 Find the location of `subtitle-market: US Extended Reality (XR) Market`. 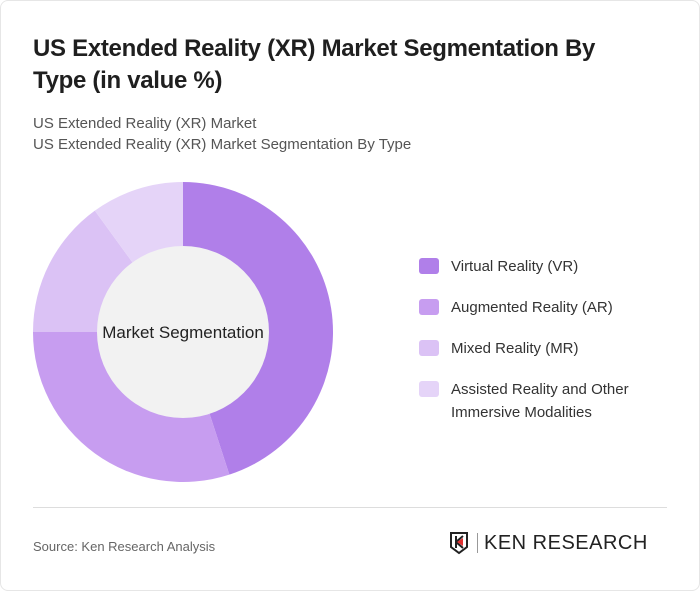

subtitle-market: US Extended Reality (XR) Market is located at coordinates (145, 123).